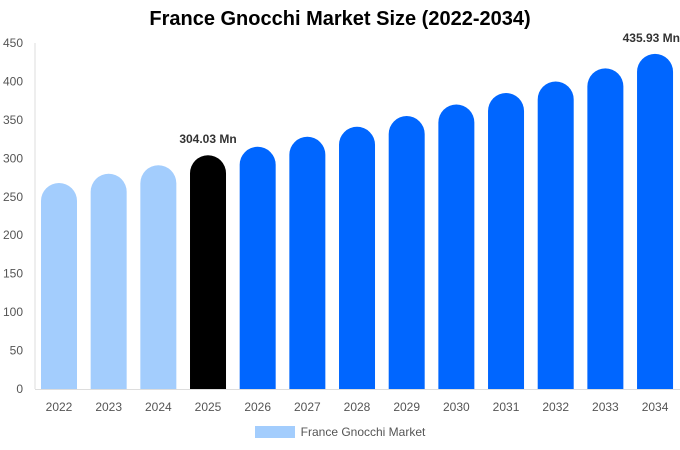  I want to click on bar-2030, so click(456, 246).